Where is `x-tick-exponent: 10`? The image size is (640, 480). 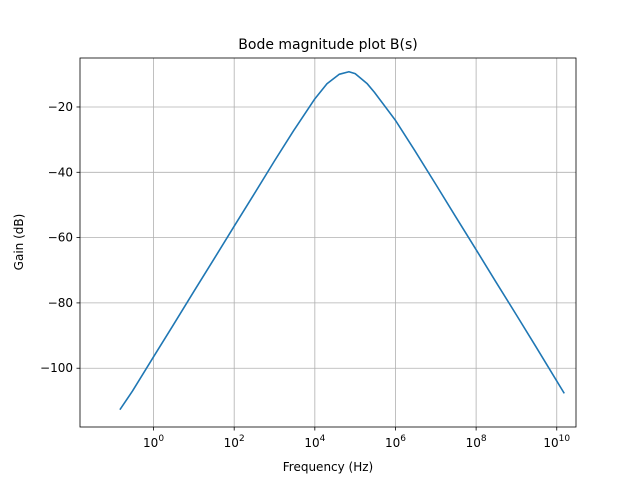
x-tick-exponent: 10 is located at coordinates (565, 439).